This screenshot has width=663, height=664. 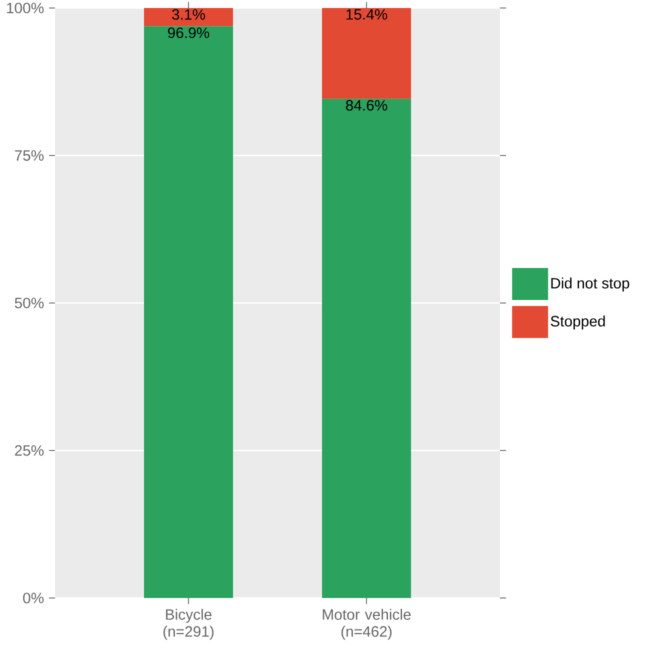 What do you see at coordinates (367, 14) in the screenshot?
I see `data-label: 15.4%` at bounding box center [367, 14].